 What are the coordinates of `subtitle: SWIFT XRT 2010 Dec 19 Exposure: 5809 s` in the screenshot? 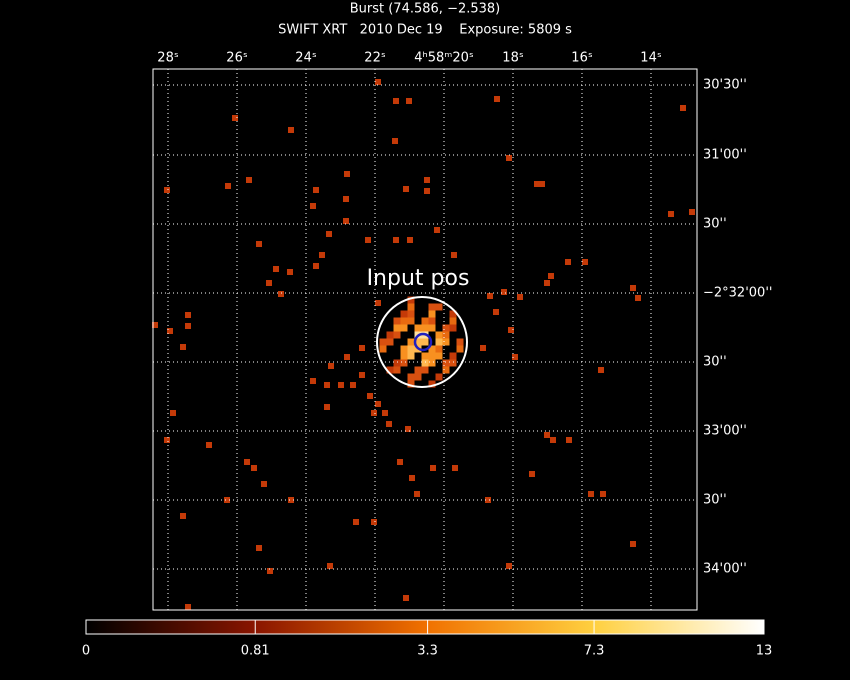 It's located at (425, 30).